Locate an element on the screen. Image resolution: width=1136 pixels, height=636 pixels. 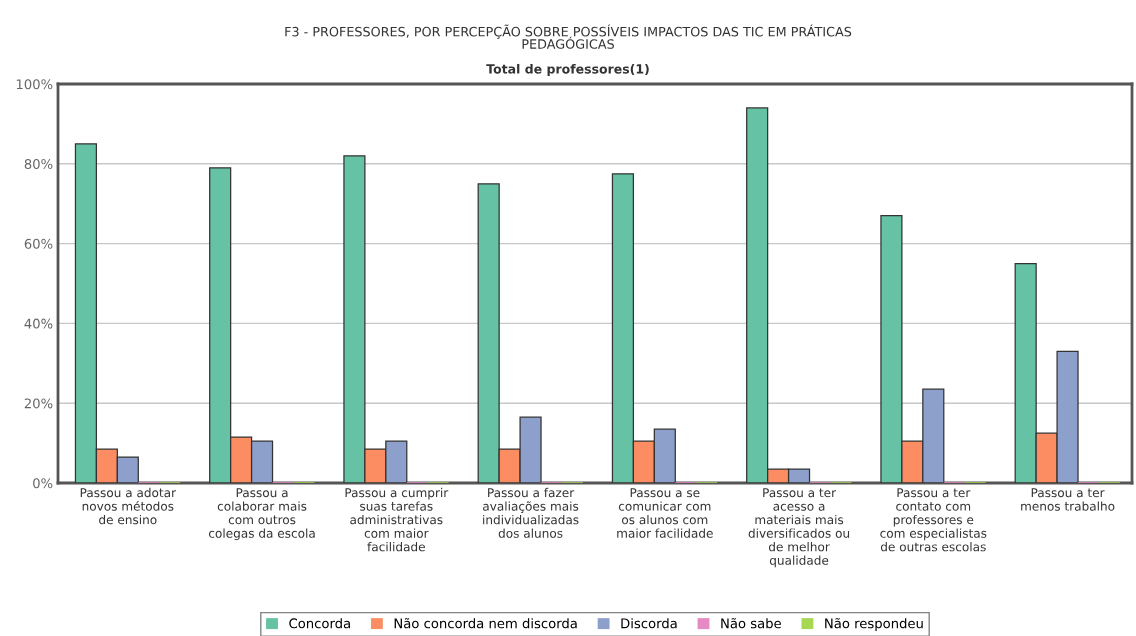
chart-title: F3 - PROFESSORES, POR PERCEPÇÃO SOBRE POSSÍVEIS IMPACTOS DAS TIC EM PRÁTICAS PEDAGÓGICAS is located at coordinates (568, 36).